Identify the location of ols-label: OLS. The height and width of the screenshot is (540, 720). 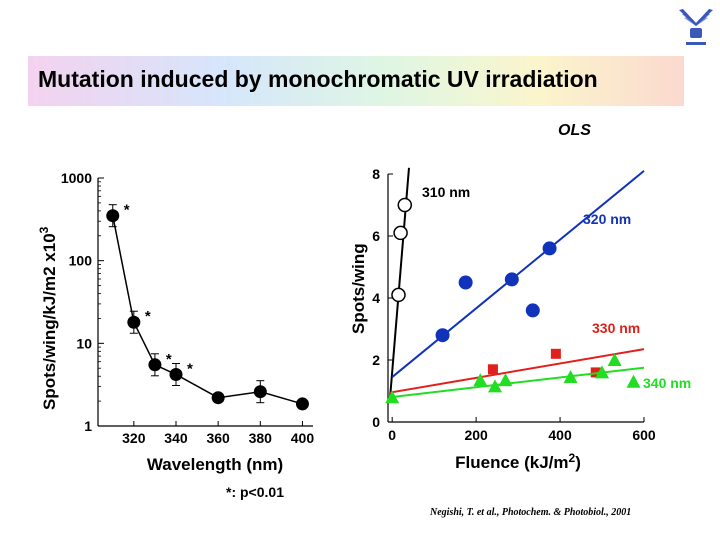
(574, 130).